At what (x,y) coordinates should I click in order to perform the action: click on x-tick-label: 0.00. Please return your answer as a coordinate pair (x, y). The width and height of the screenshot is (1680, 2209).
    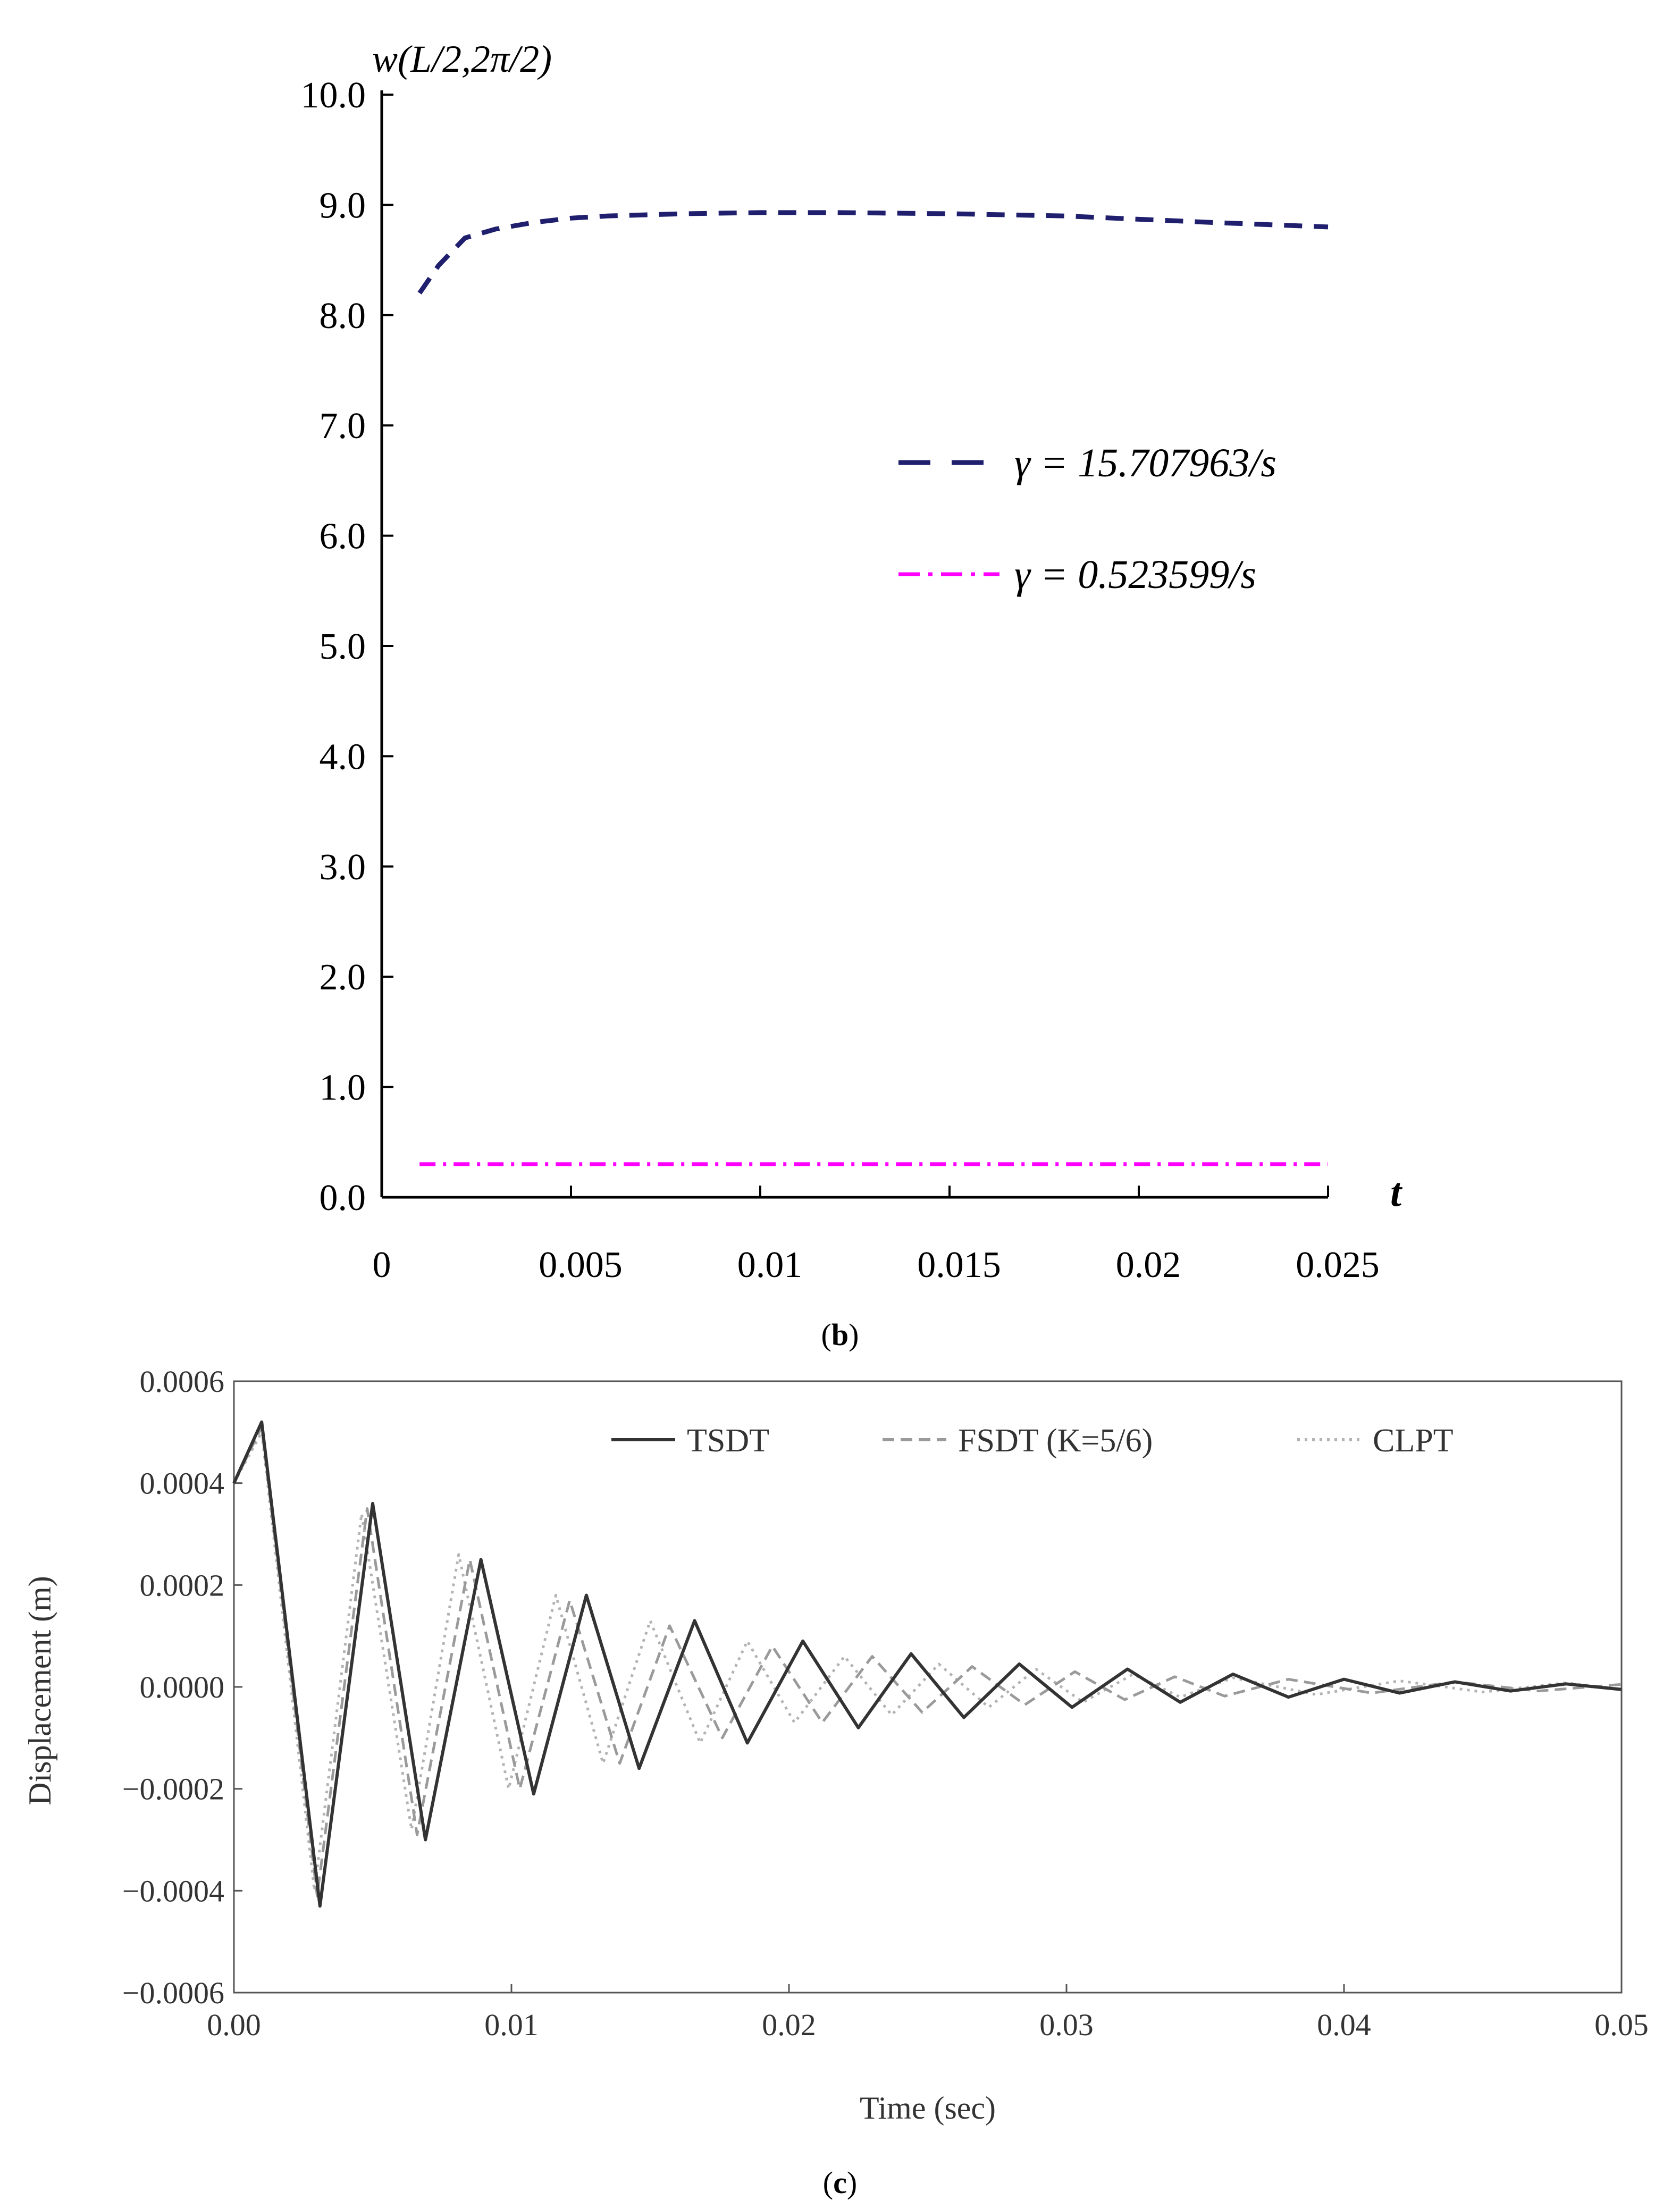
    Looking at the image, I should click on (234, 2025).